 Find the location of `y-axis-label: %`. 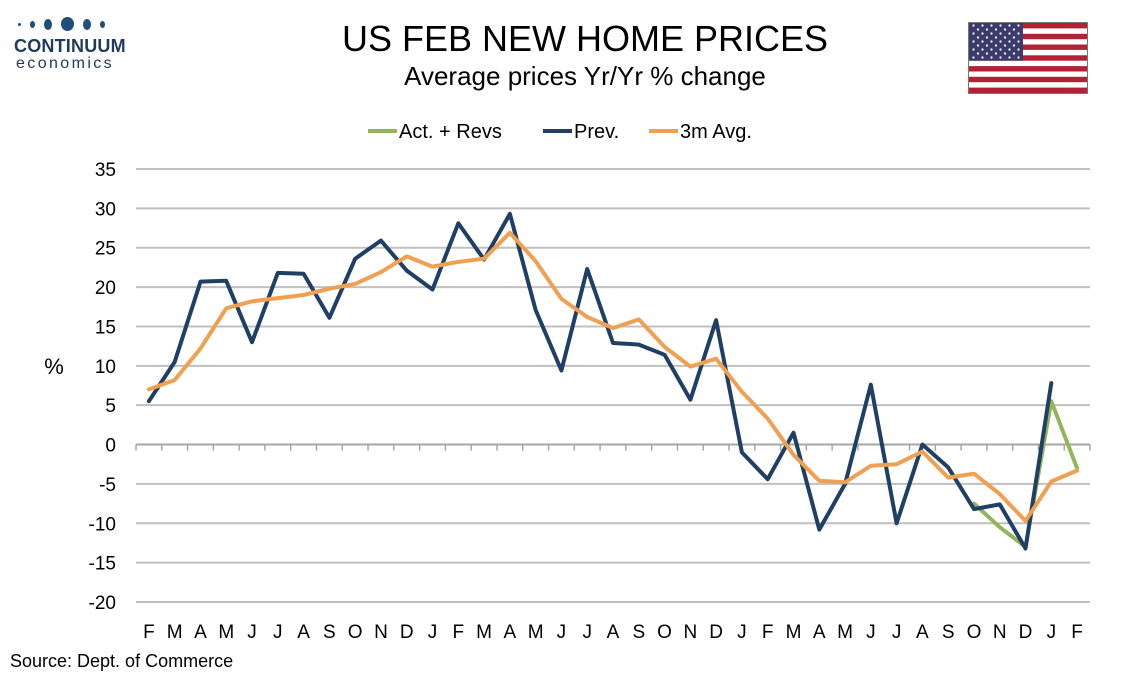

y-axis-label: % is located at coordinates (54, 366).